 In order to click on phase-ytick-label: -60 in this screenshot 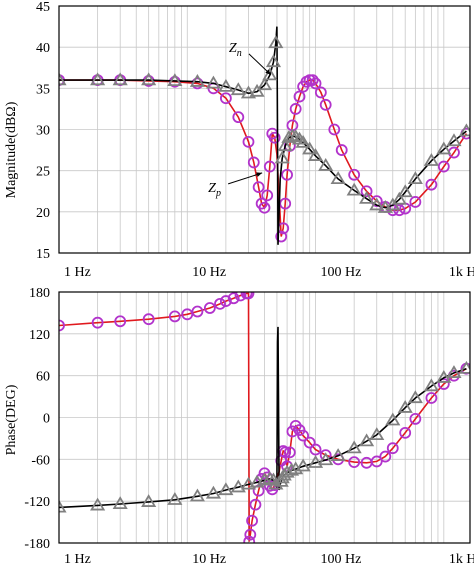, I will do `click(40, 460)`.